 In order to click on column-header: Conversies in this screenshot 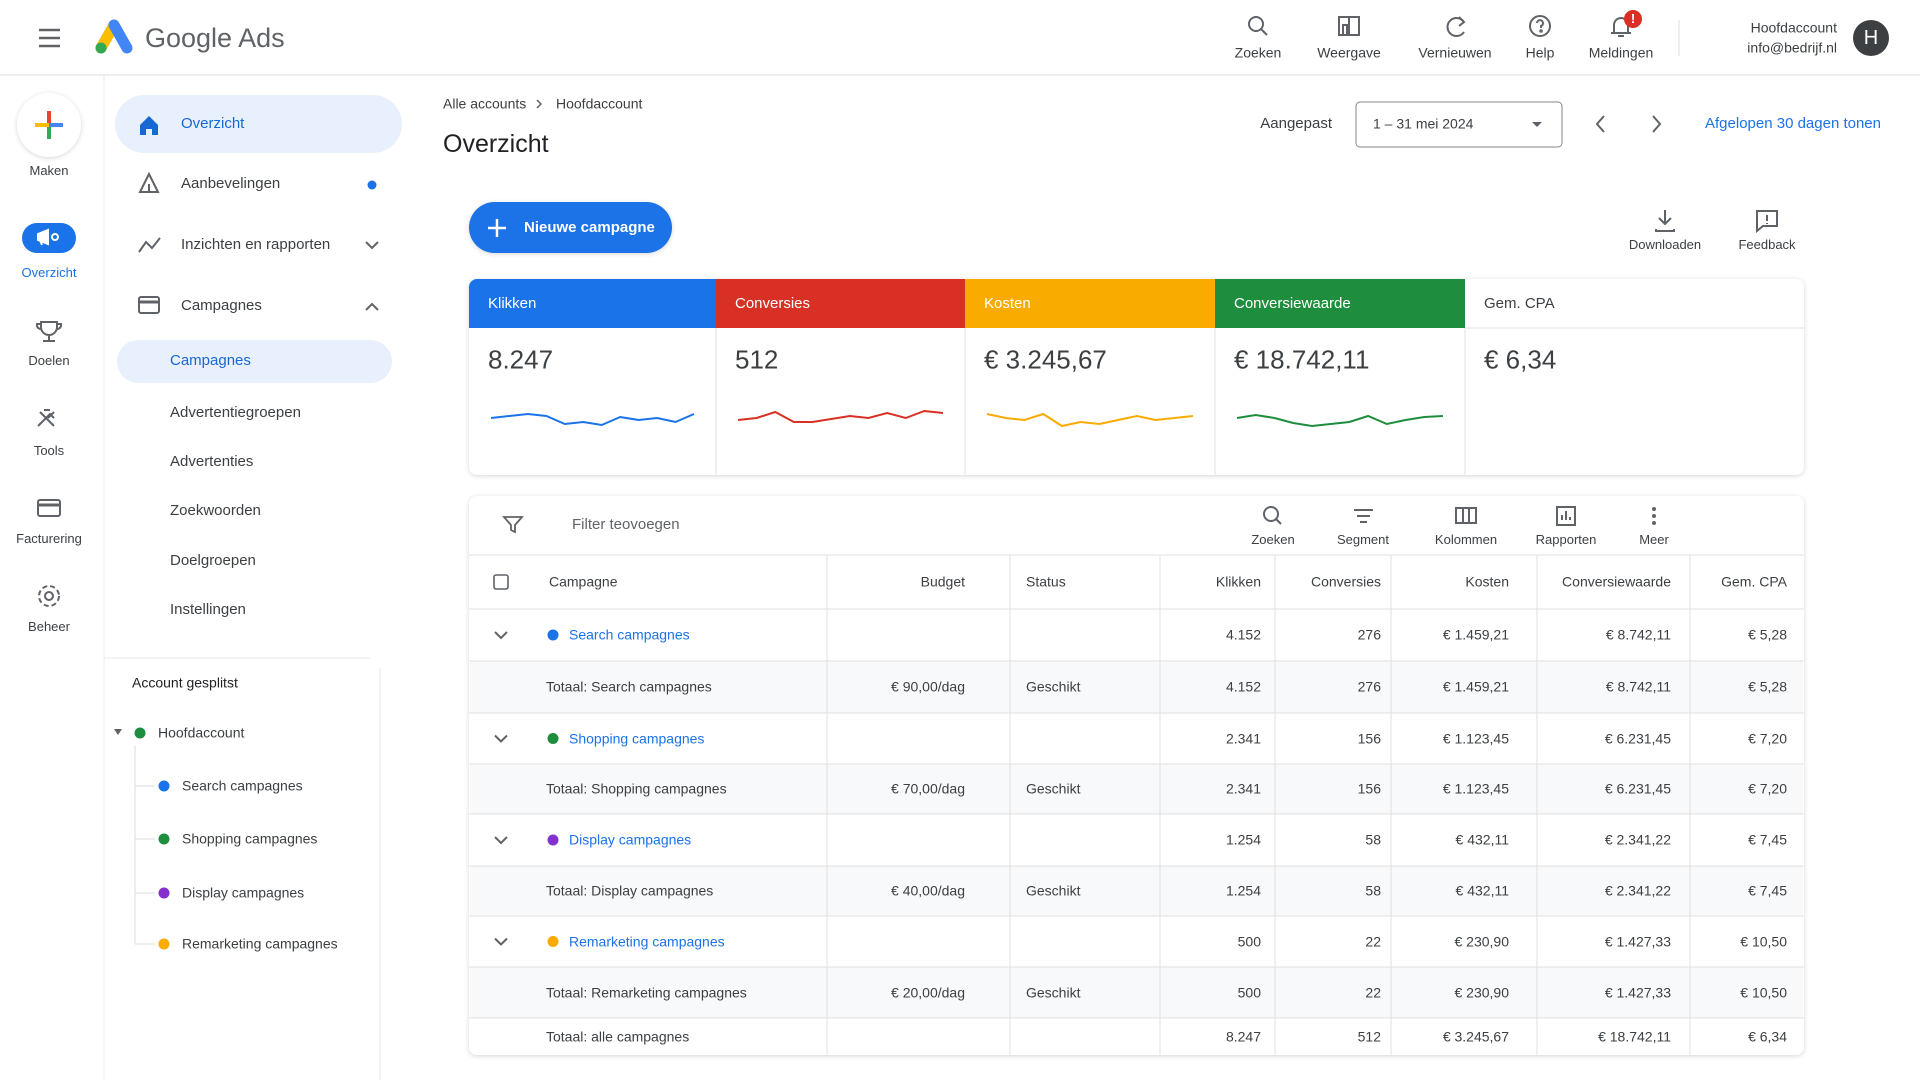, I will do `click(1345, 581)`.